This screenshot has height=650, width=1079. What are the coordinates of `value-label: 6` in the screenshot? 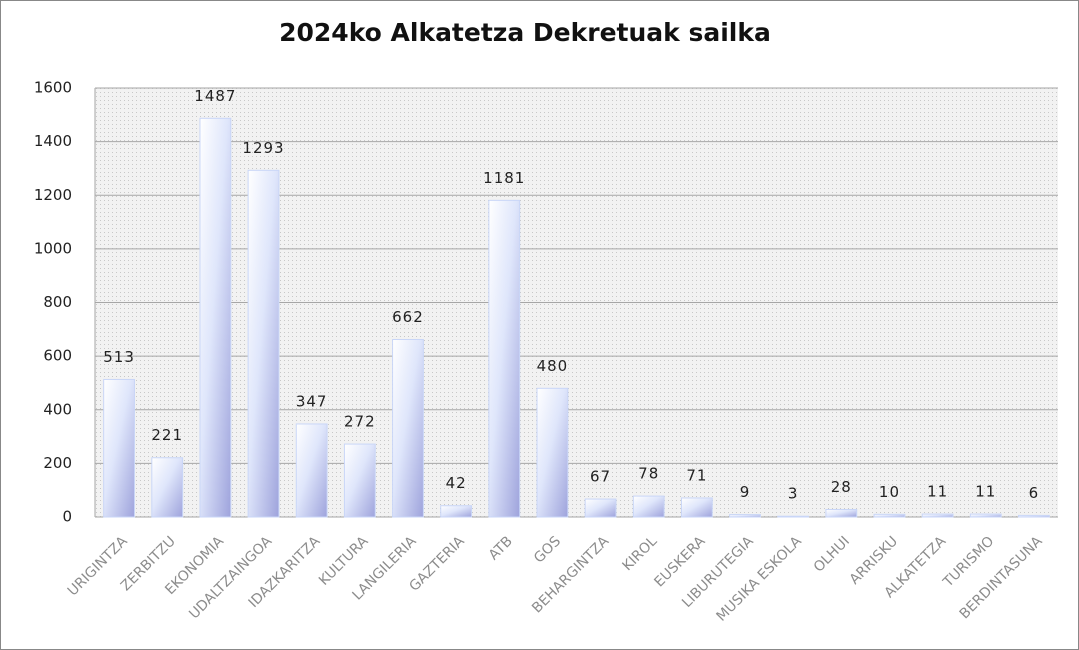 It's located at (1034, 493).